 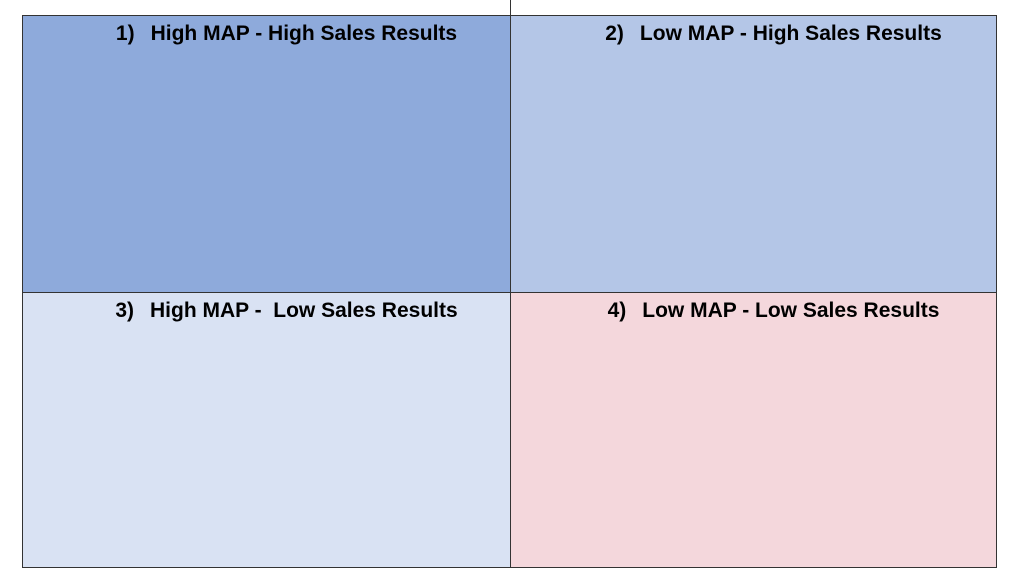 What do you see at coordinates (510, 7) in the screenshot?
I see `top-rule` at bounding box center [510, 7].